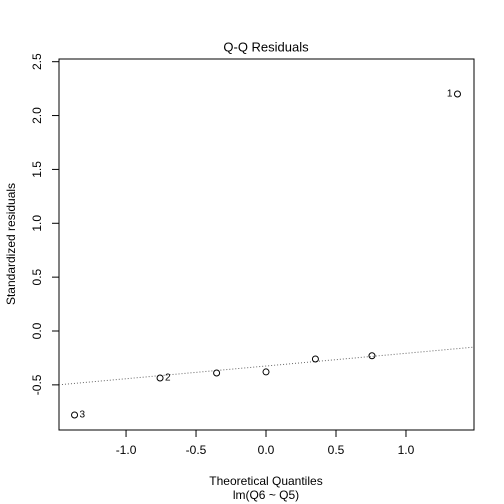 The image size is (504, 504). Describe the element at coordinates (37, 169) in the screenshot. I see `y-tick-label: 1.5` at that location.